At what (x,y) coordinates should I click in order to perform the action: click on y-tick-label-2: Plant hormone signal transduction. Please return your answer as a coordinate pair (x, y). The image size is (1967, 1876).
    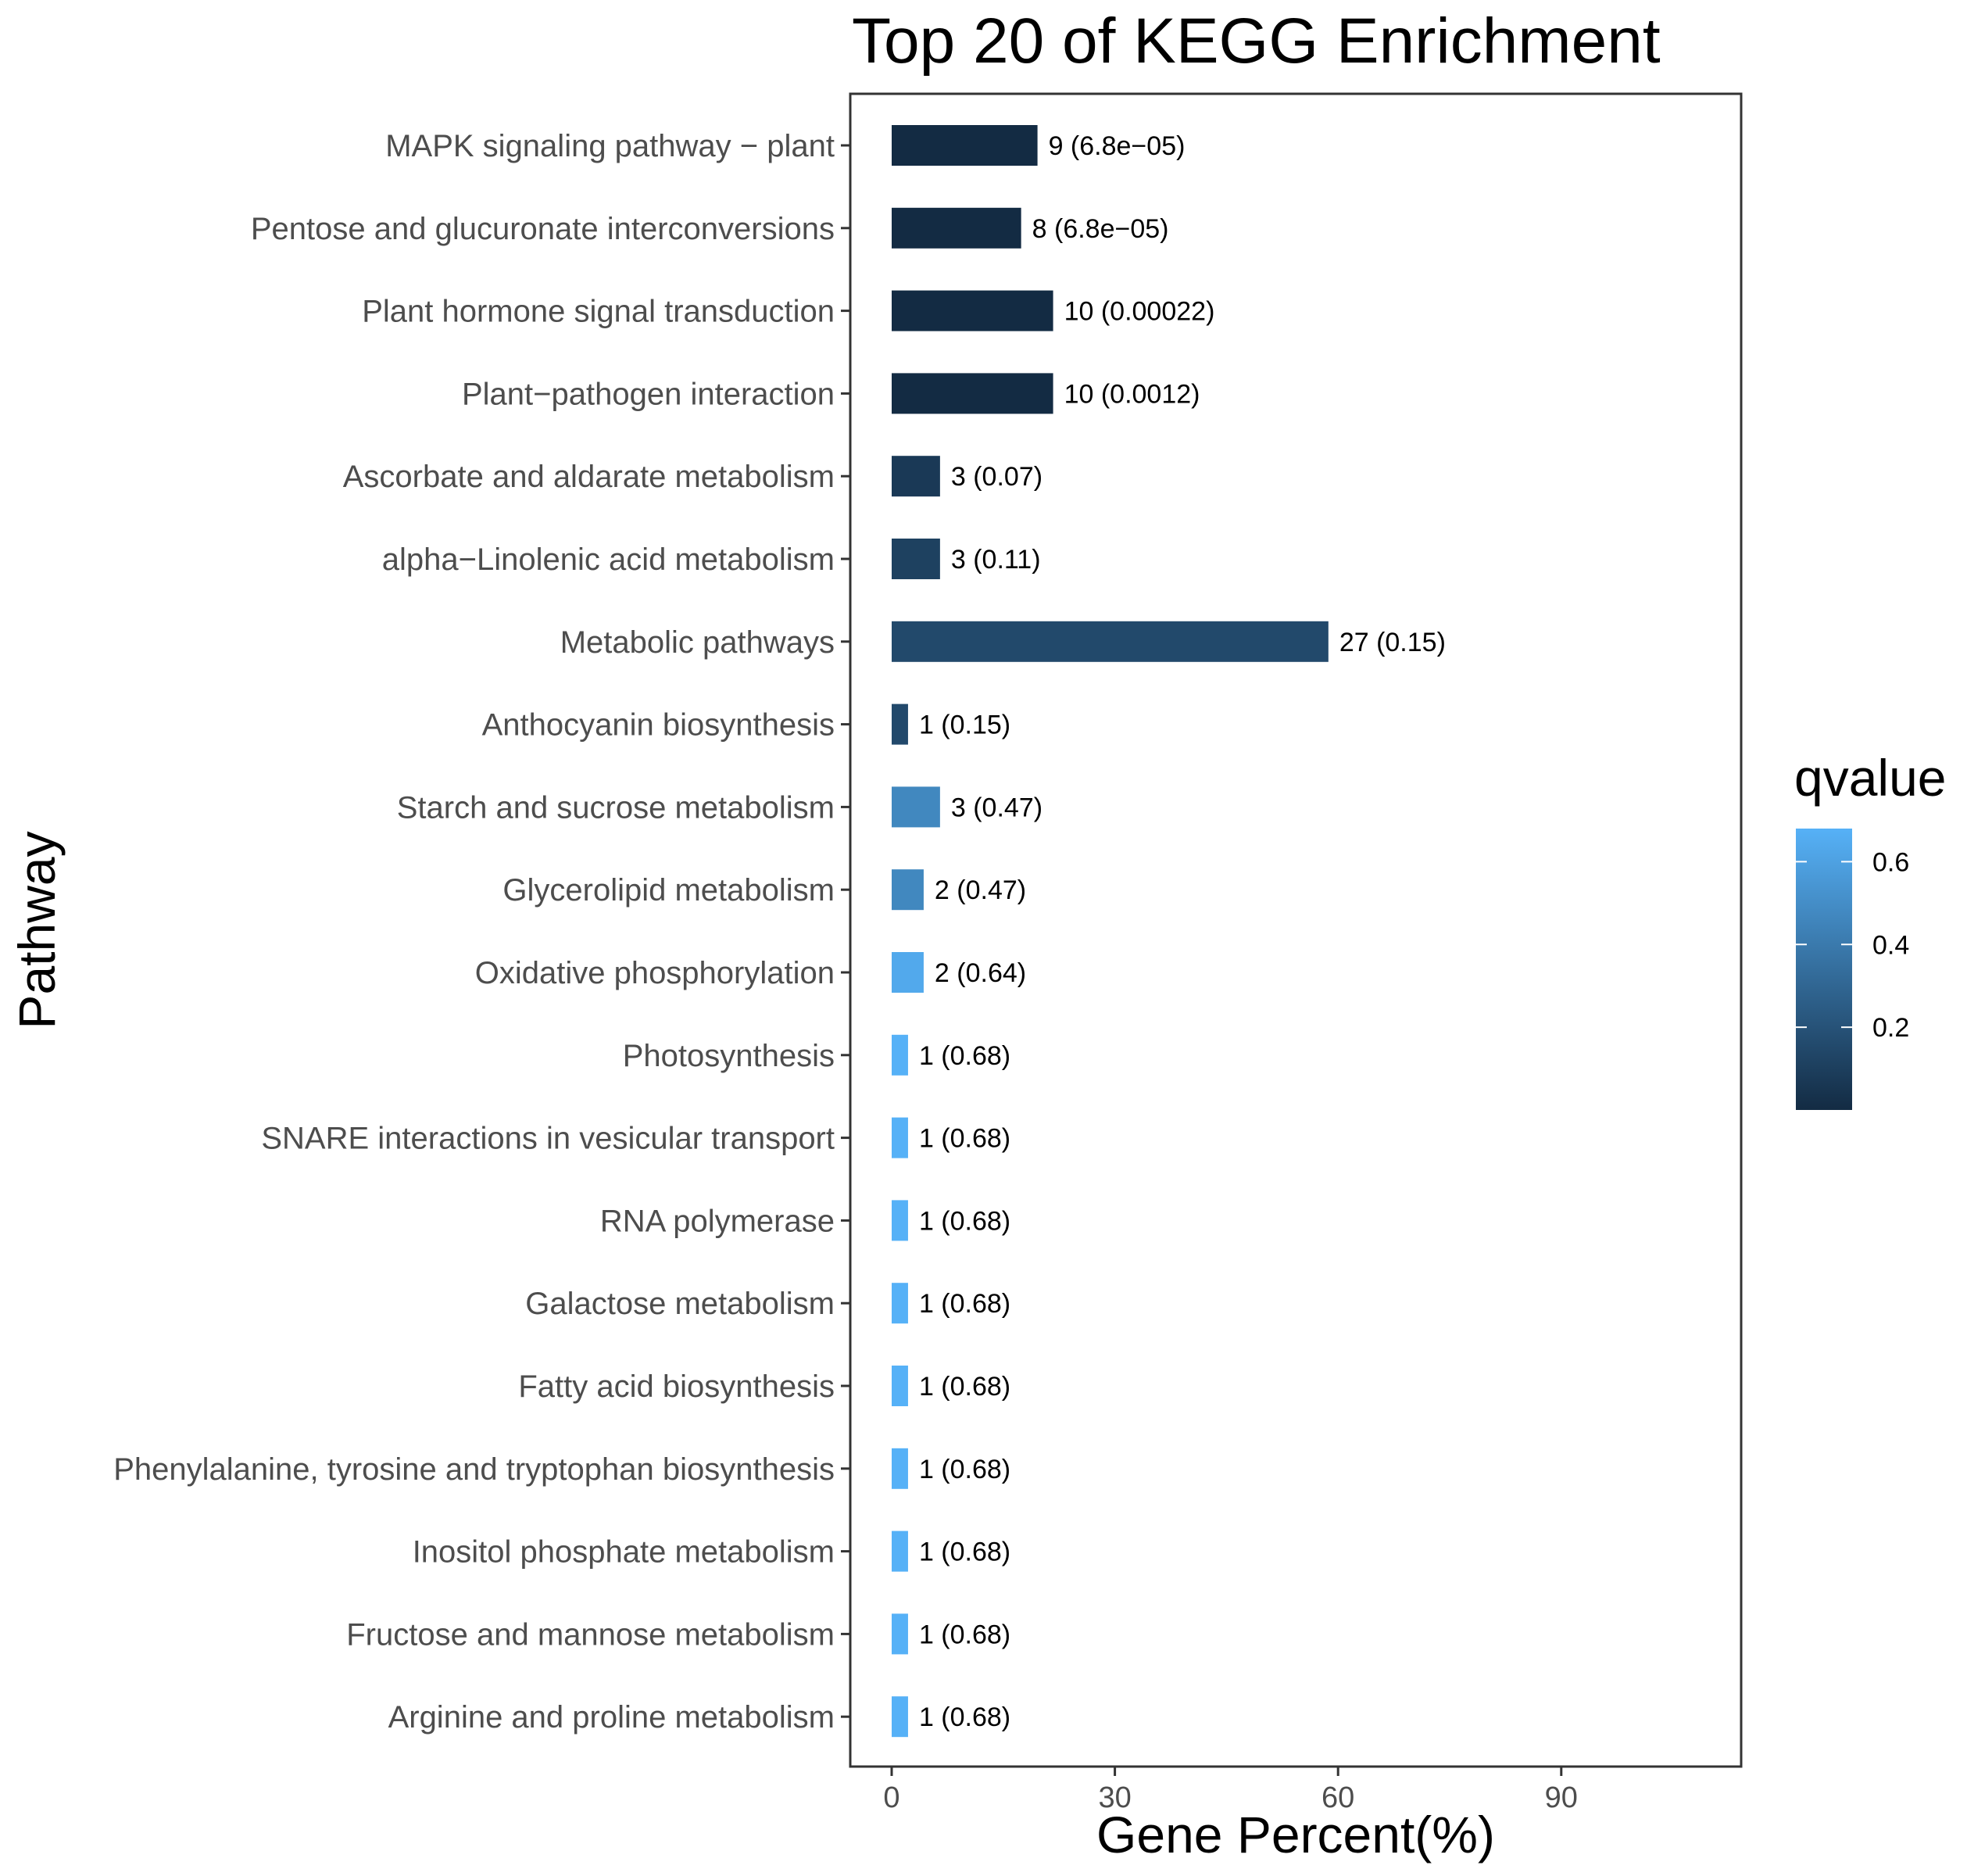
    Looking at the image, I should click on (598, 312).